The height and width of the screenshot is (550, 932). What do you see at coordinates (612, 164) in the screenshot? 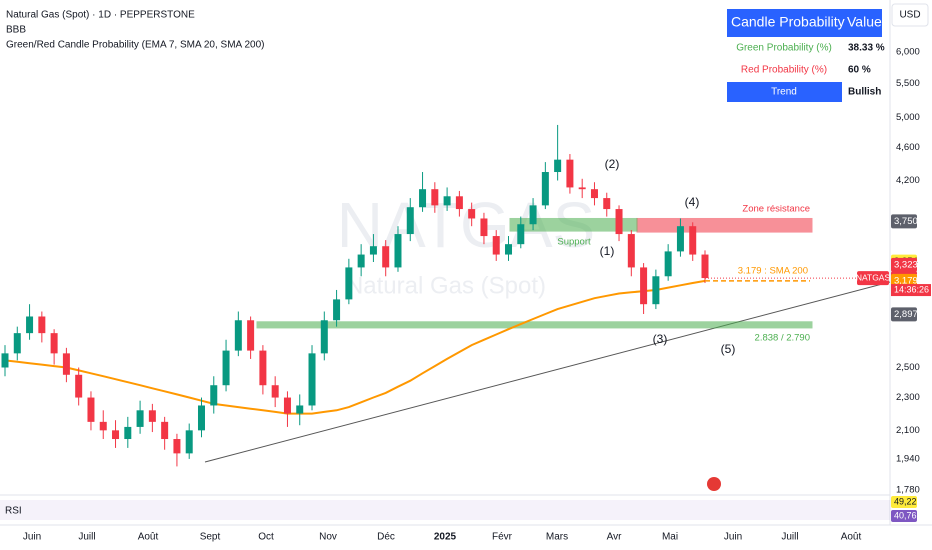
I see `wave-label: (2)` at bounding box center [612, 164].